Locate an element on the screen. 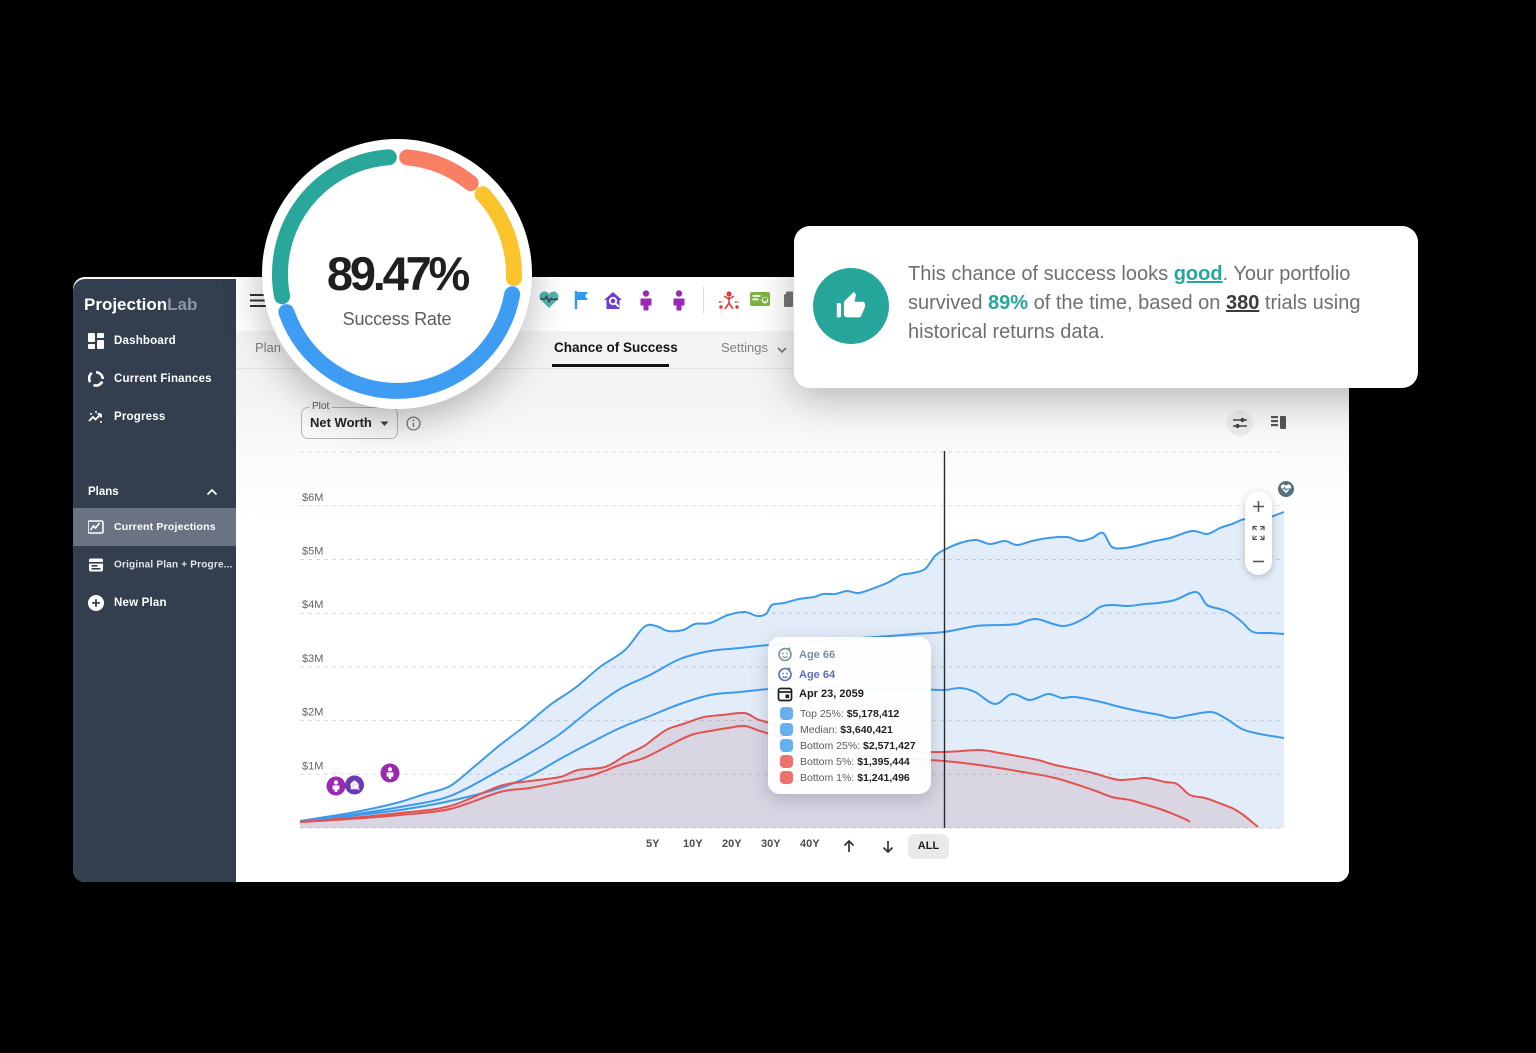 This screenshot has width=1536, height=1053. svg-text: $5M is located at coordinates (312, 552).